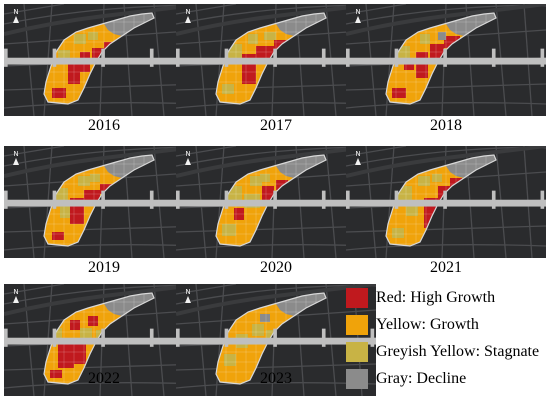 This screenshot has height=419, width=550. Describe the element at coordinates (276, 267) in the screenshot. I see `year-label: 2020` at that location.